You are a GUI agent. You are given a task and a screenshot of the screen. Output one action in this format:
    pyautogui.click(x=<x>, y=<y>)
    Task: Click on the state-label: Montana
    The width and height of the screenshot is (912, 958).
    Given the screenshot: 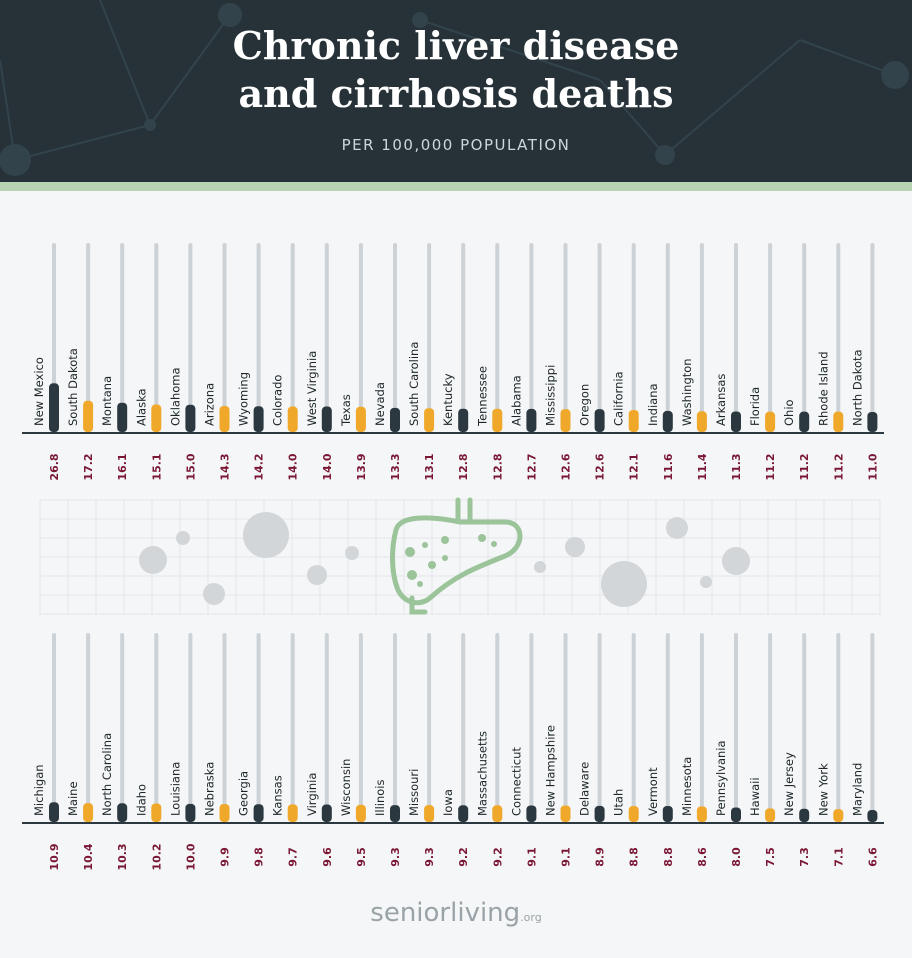 What is the action you would take?
    pyautogui.click(x=107, y=401)
    